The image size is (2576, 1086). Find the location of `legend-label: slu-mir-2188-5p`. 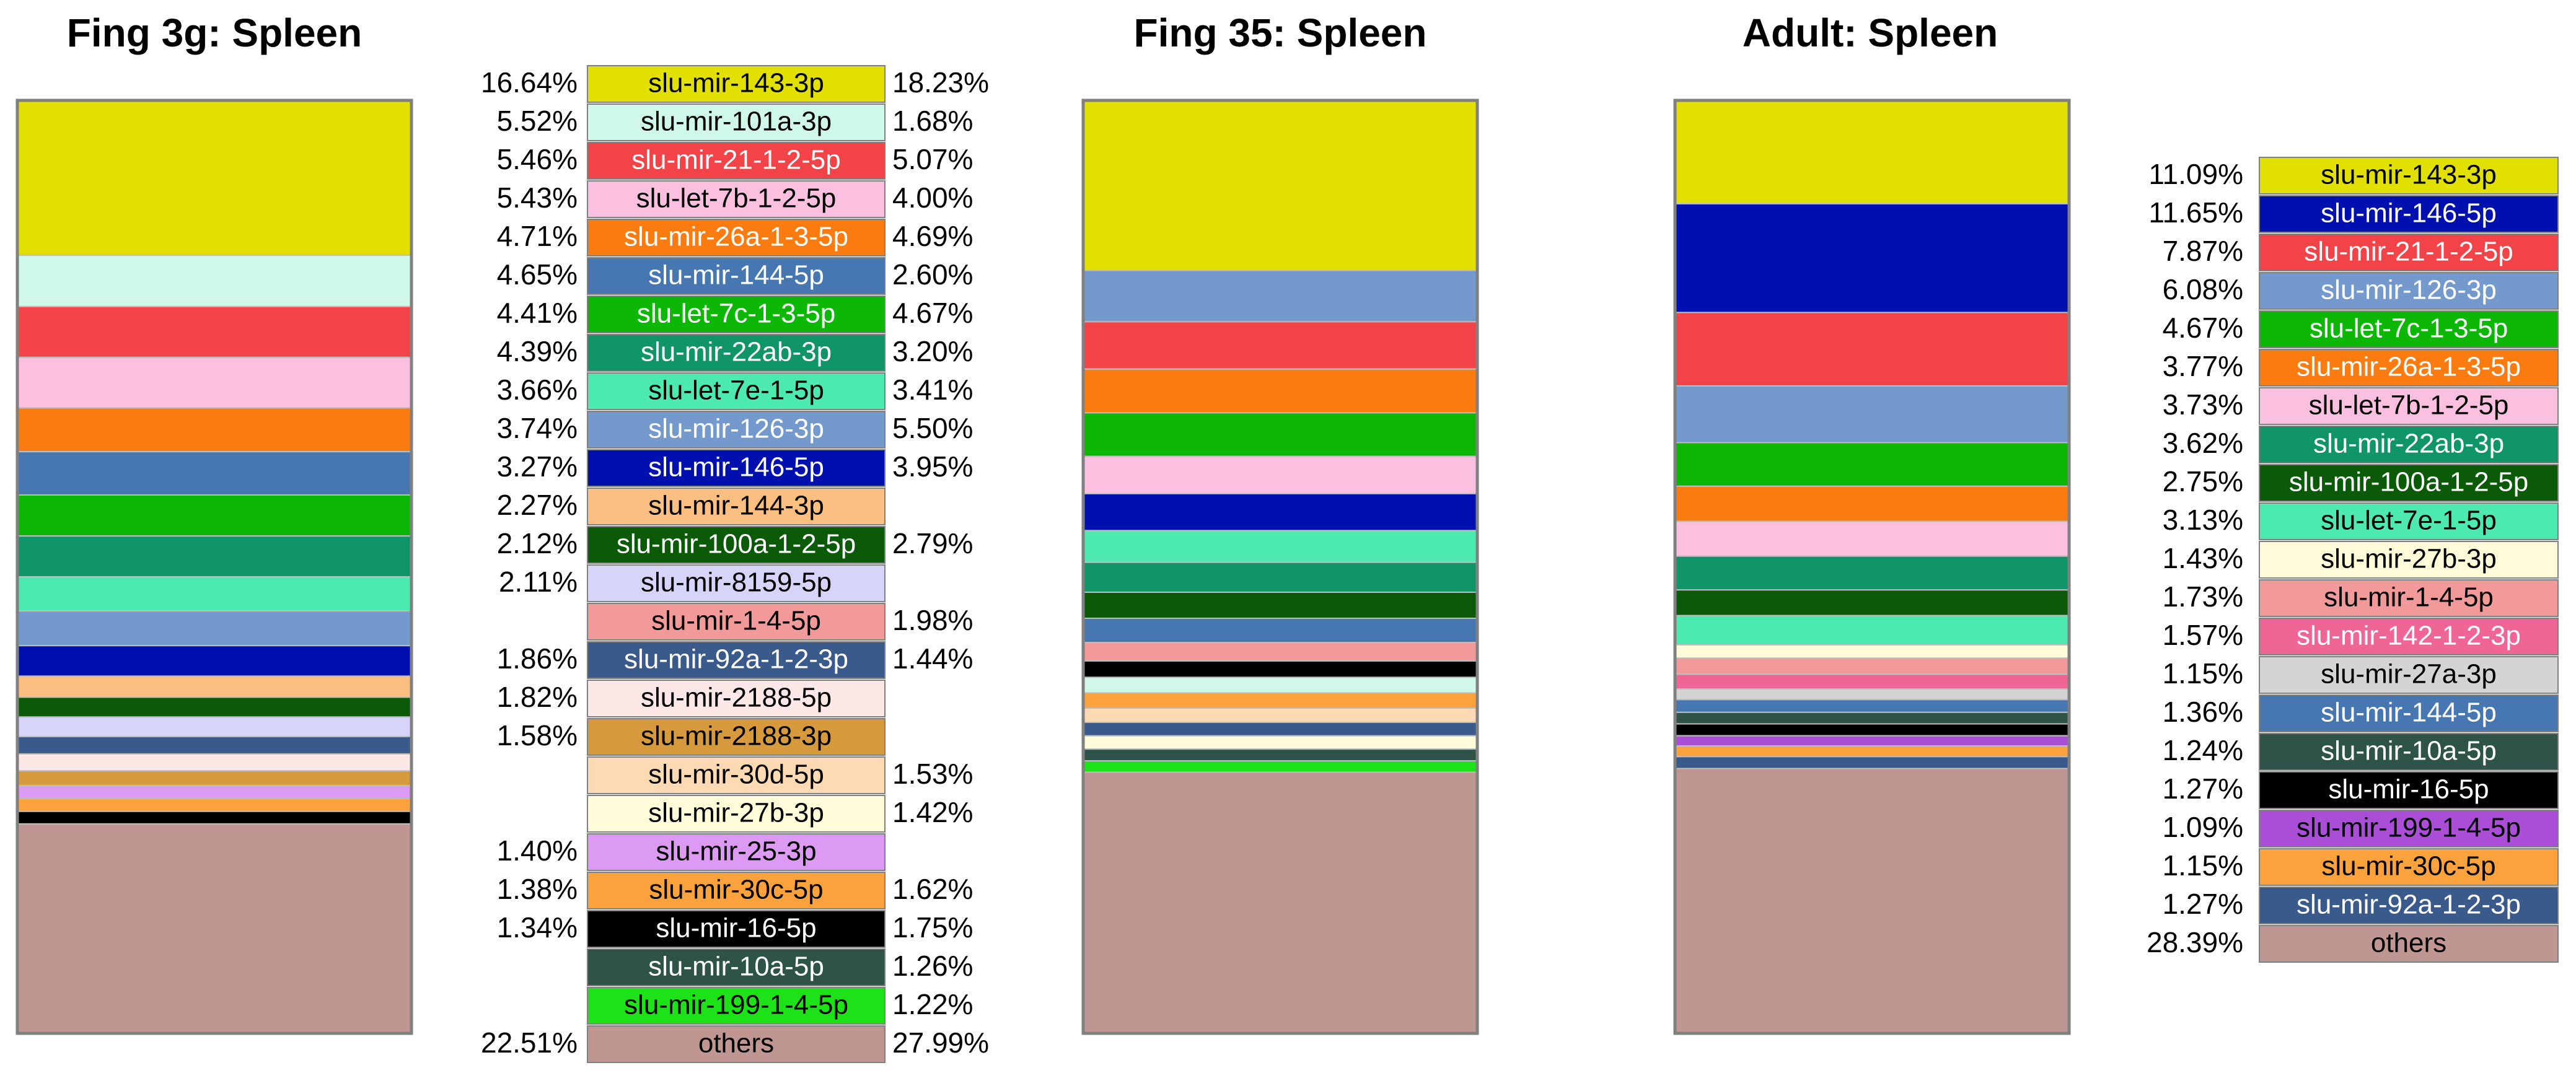

legend-label: slu-mir-2188-5p is located at coordinates (736, 698).